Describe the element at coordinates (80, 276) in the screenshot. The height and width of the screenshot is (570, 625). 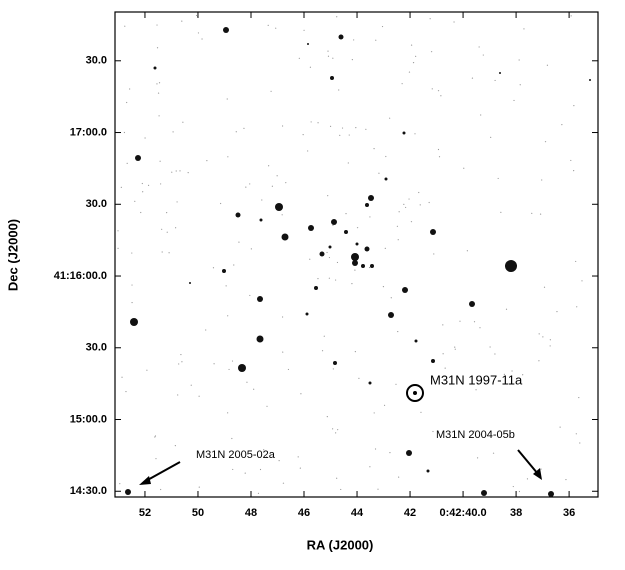
I see `y-tick-label: 41:16:00.0` at that location.